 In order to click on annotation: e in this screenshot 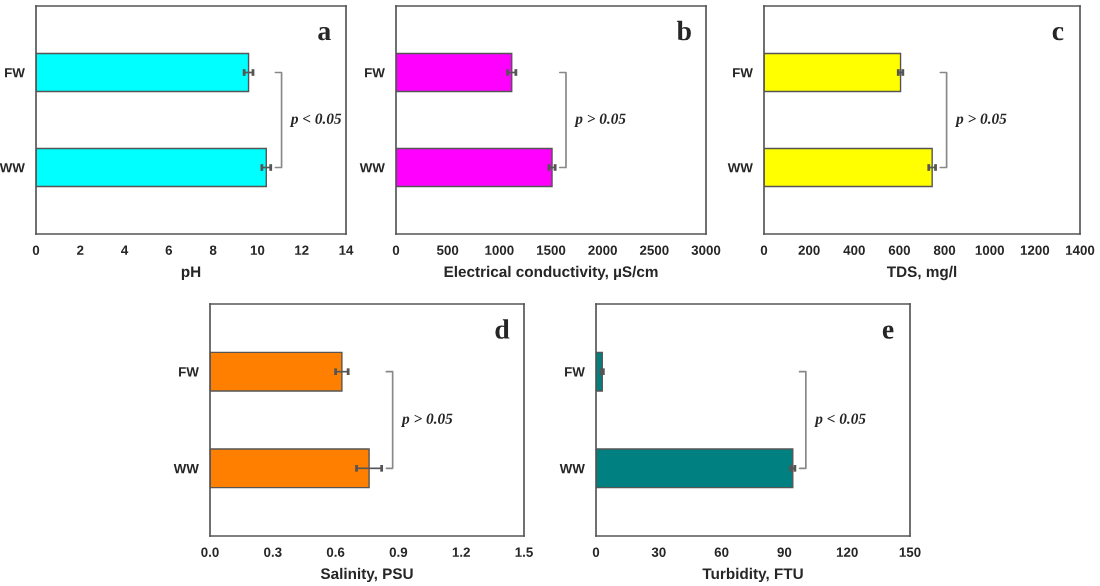, I will do `click(888, 332)`.